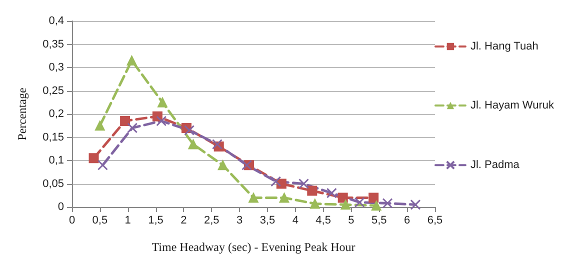 The image size is (571, 272). What do you see at coordinates (183, 220) in the screenshot?
I see `x-tick-label: 2` at bounding box center [183, 220].